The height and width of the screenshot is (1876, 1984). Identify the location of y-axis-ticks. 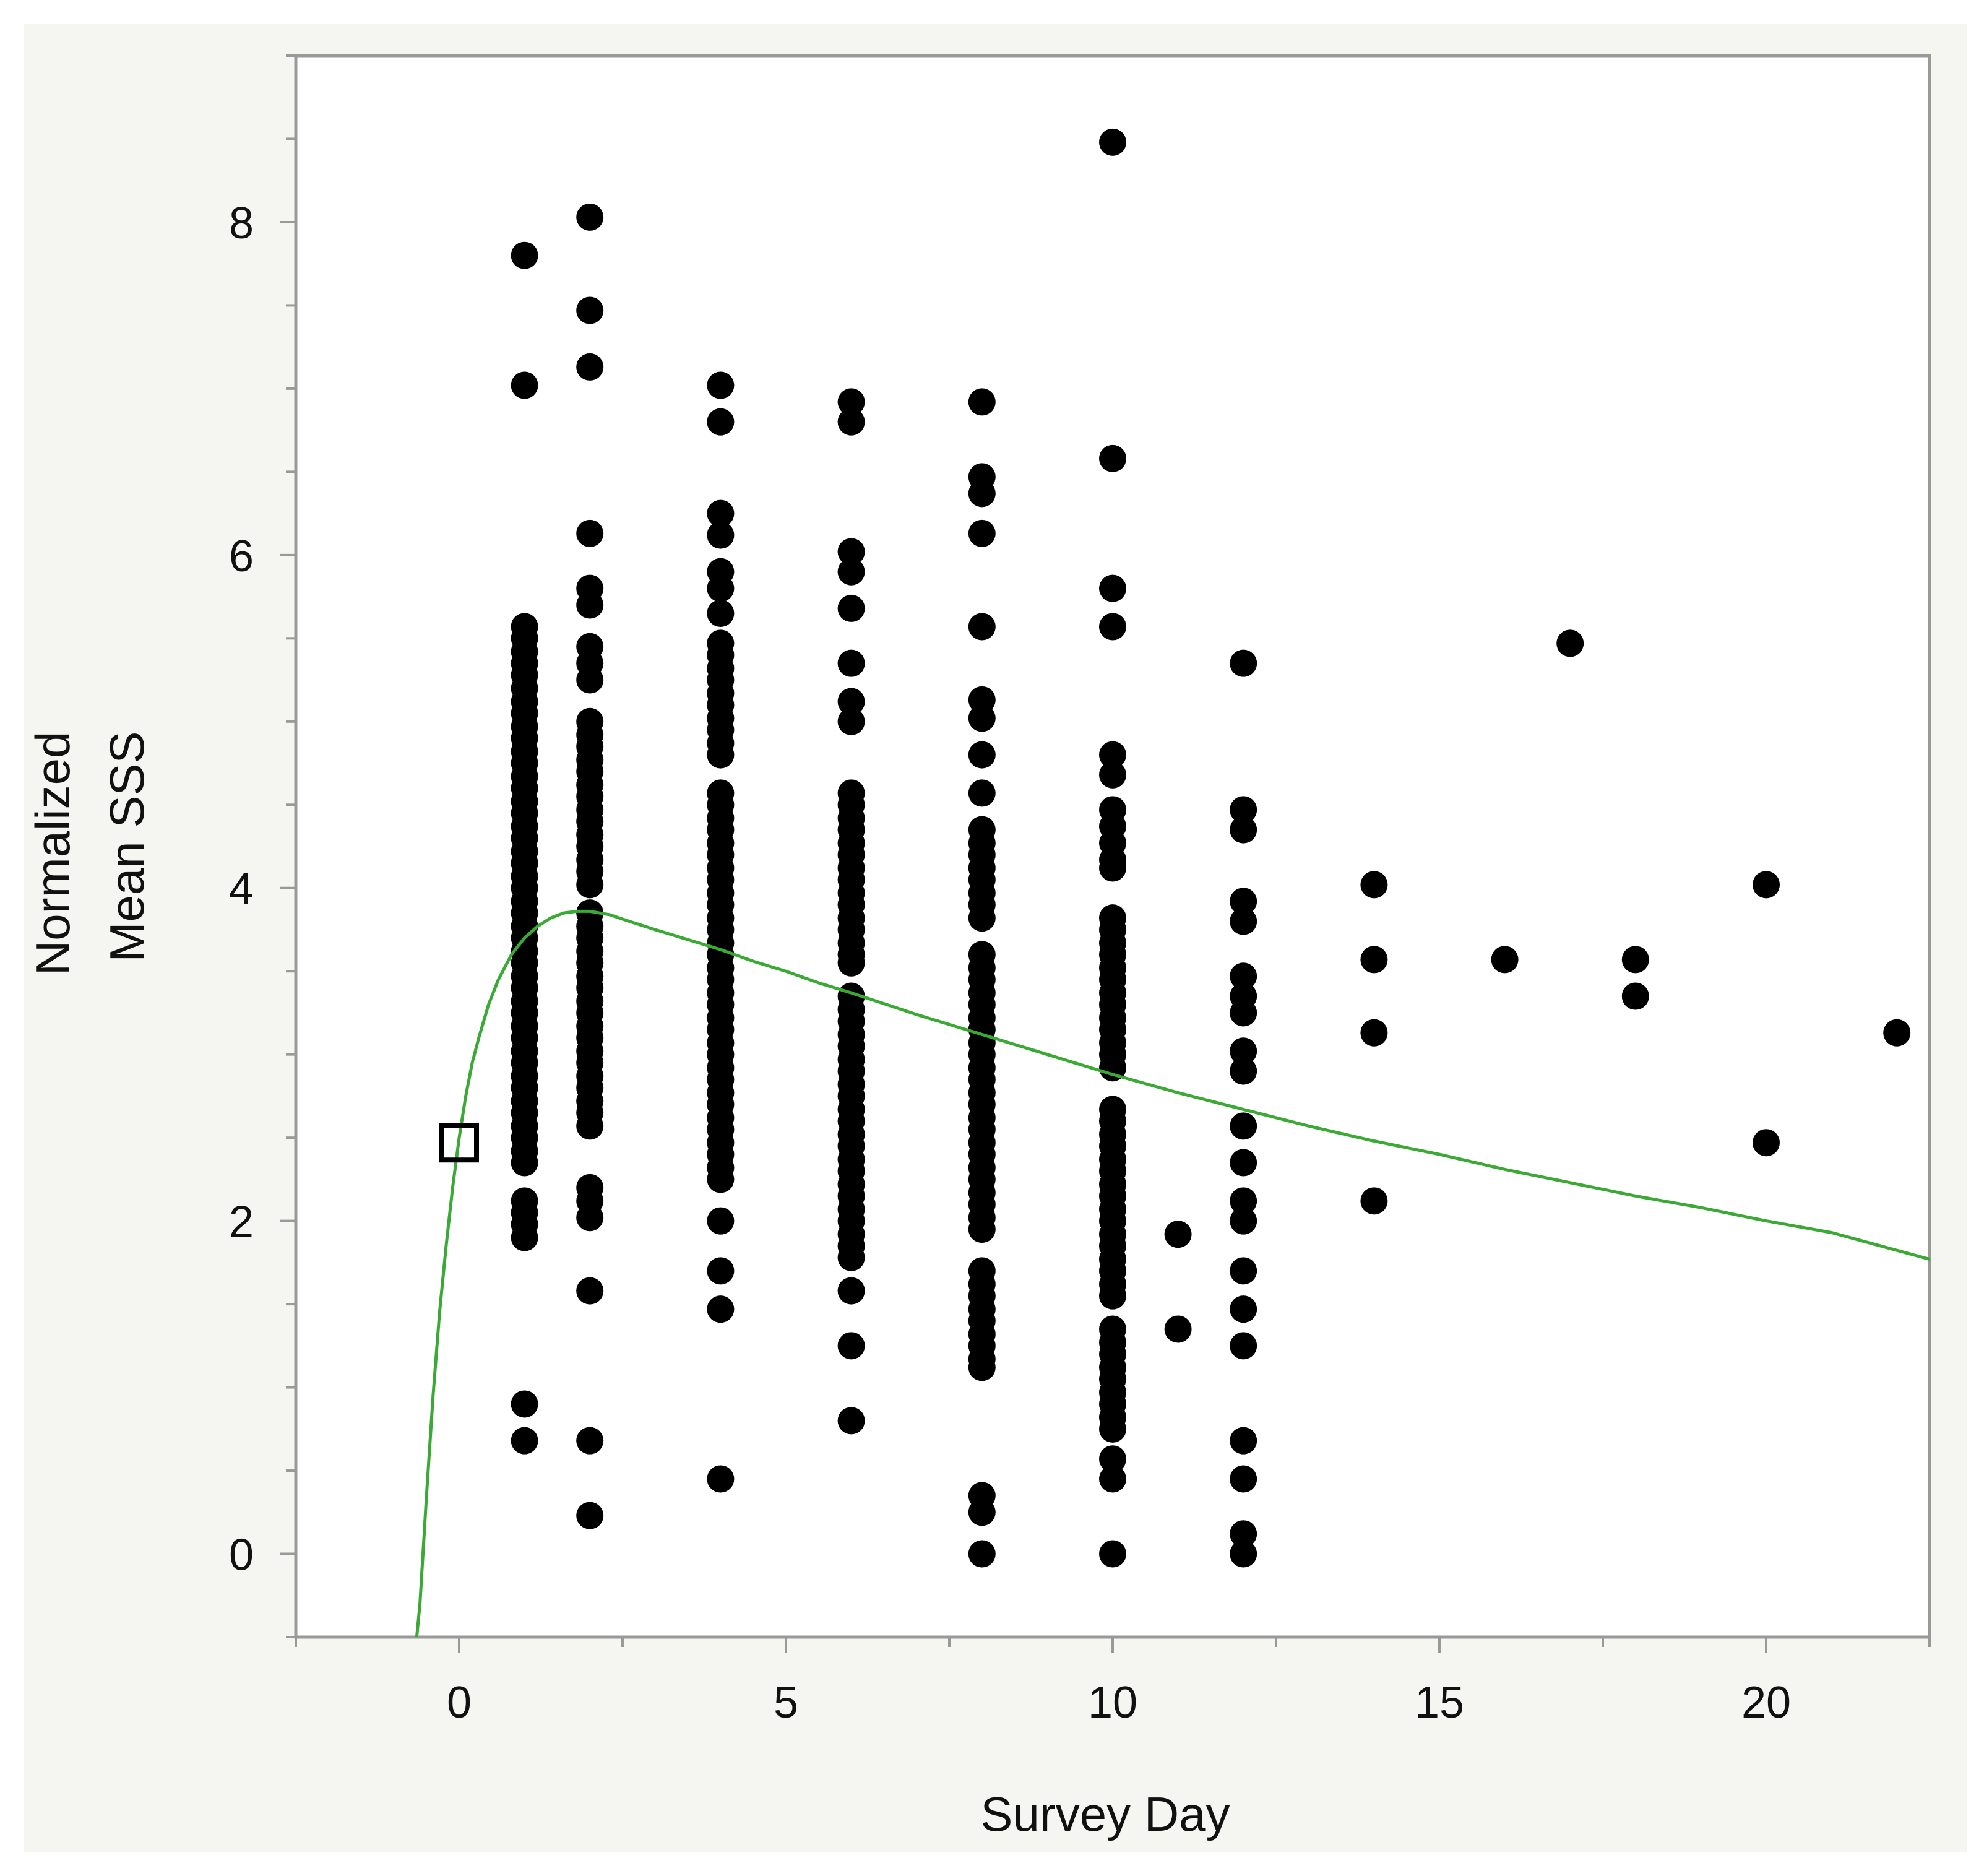
(288, 846).